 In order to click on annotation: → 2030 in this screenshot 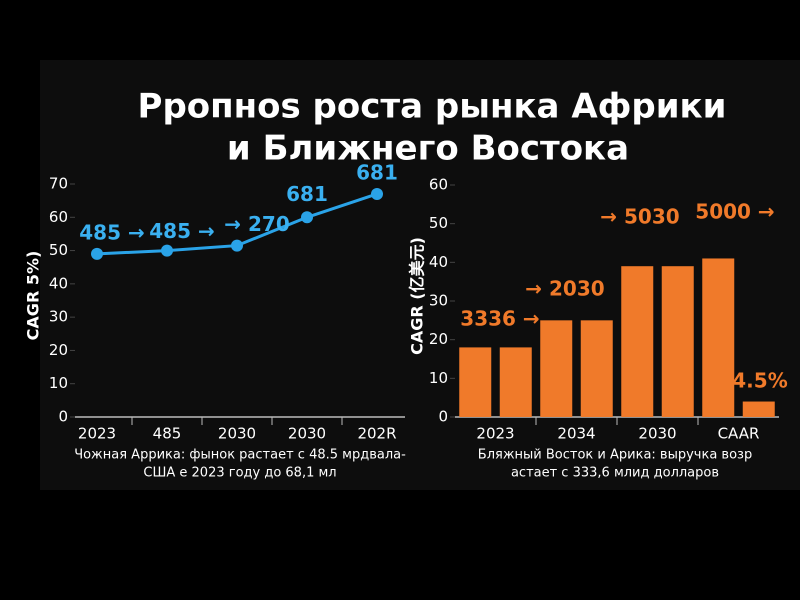, I will do `click(564, 289)`.